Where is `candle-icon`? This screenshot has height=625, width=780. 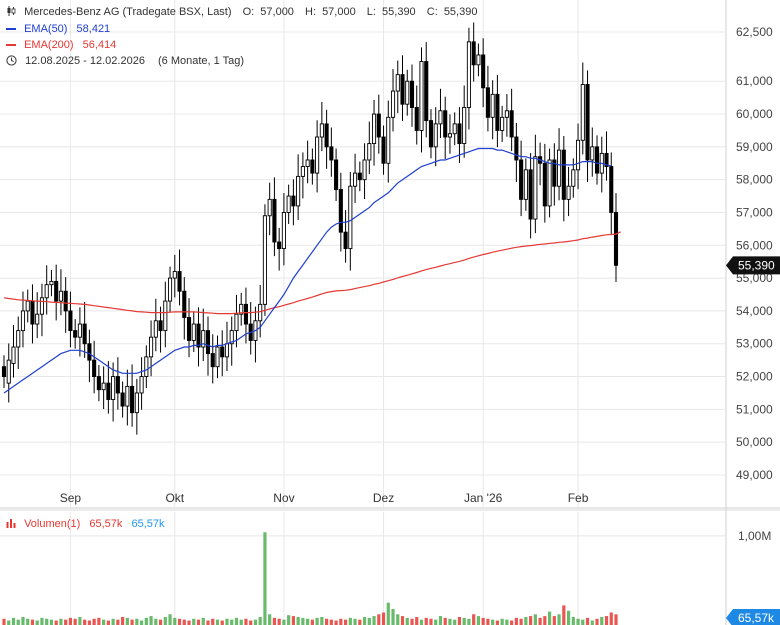 candle-icon is located at coordinates (11, 11).